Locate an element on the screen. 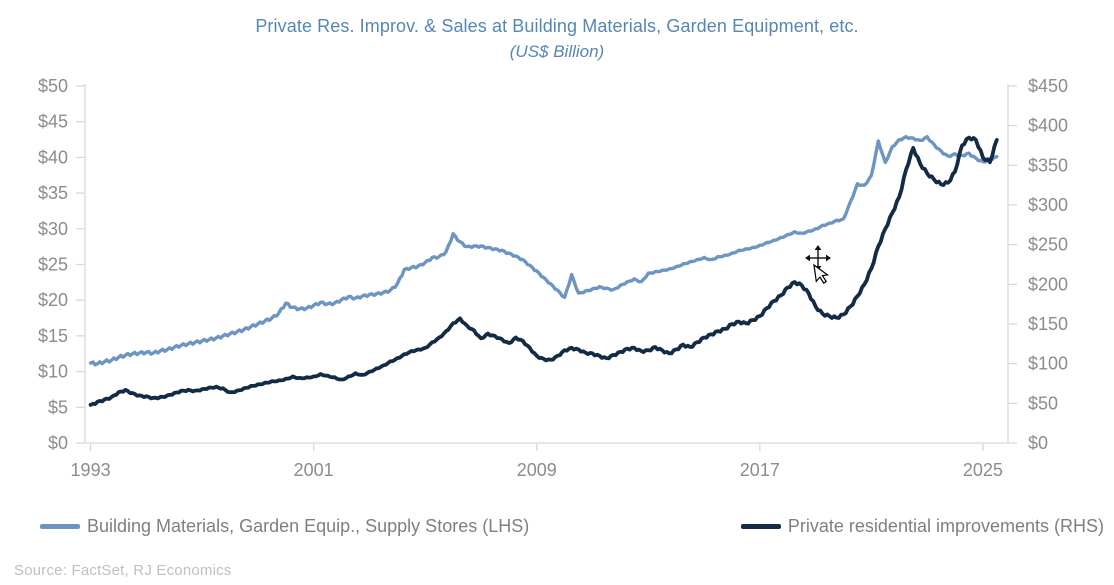  x-axis-tick-label: 2009 is located at coordinates (537, 470).